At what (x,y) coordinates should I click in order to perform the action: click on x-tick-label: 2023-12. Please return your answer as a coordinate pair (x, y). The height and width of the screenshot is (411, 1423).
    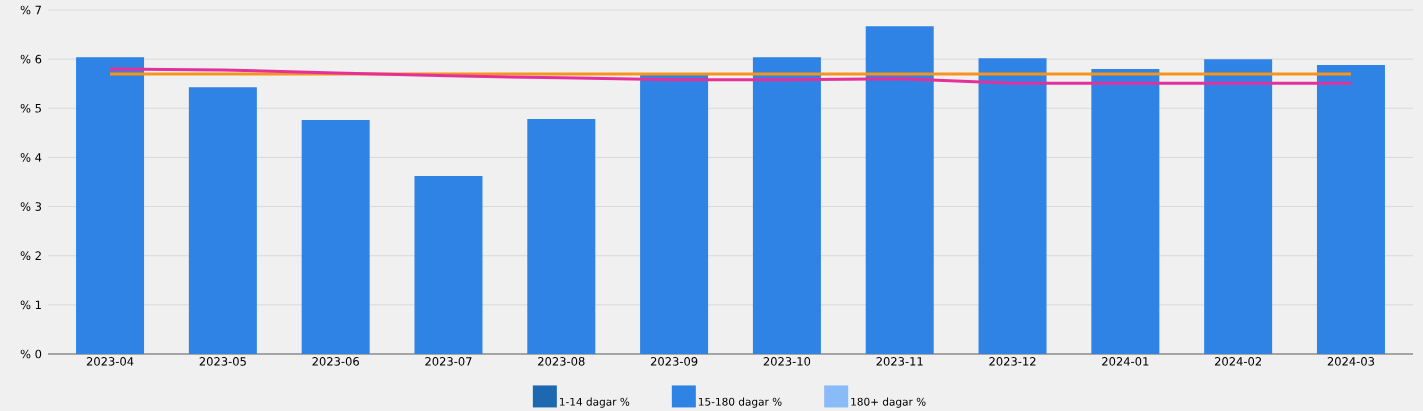
    Looking at the image, I should click on (1012, 361).